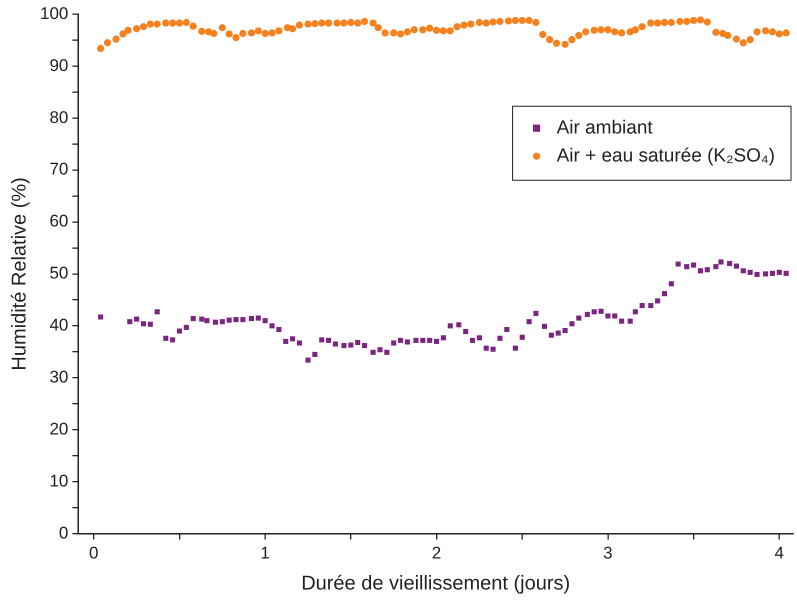 This screenshot has width=797, height=602. What do you see at coordinates (54, 13) in the screenshot?
I see `y-tick-label: 100` at bounding box center [54, 13].